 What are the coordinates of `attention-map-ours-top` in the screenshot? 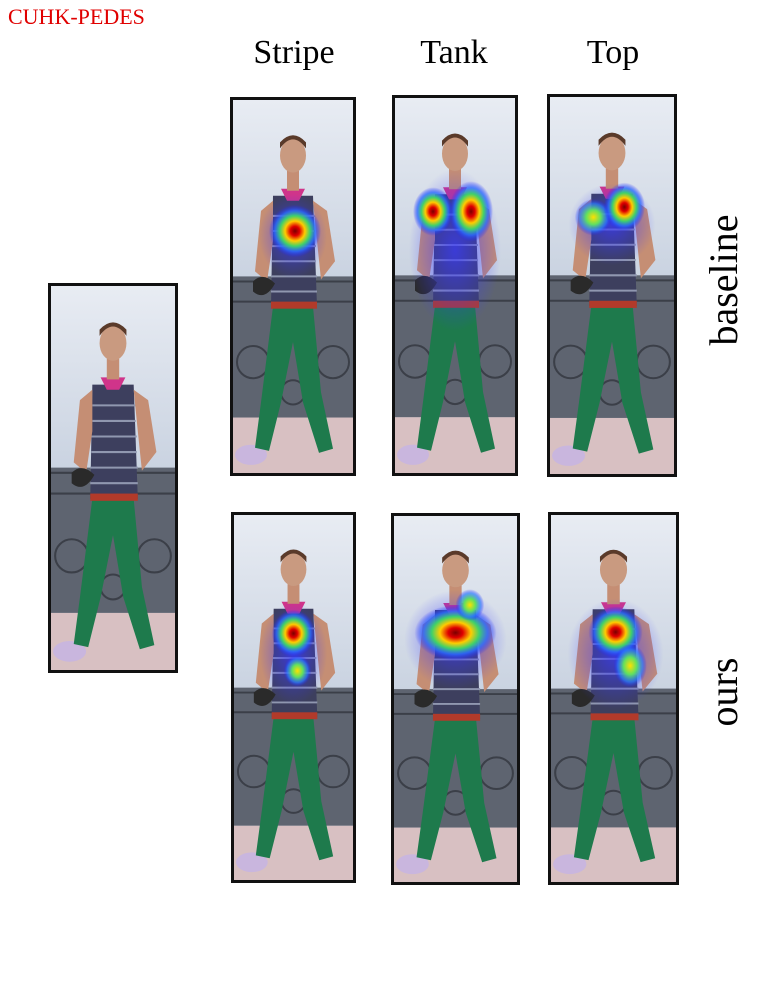 It's located at (613, 698).